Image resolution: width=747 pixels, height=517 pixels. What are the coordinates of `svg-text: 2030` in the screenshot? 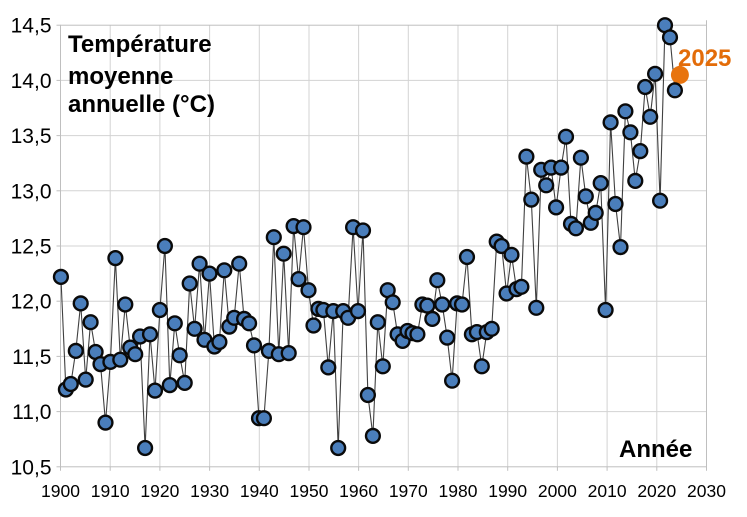 It's located at (706, 491).